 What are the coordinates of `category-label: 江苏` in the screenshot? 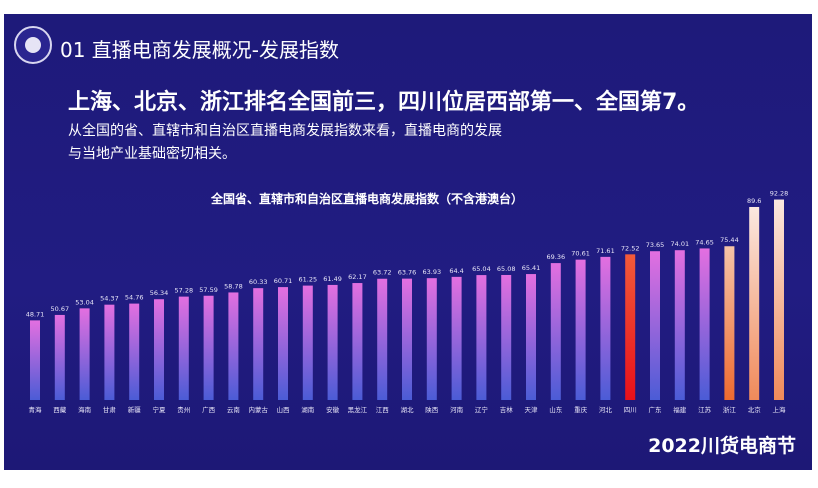 It's located at (705, 409).